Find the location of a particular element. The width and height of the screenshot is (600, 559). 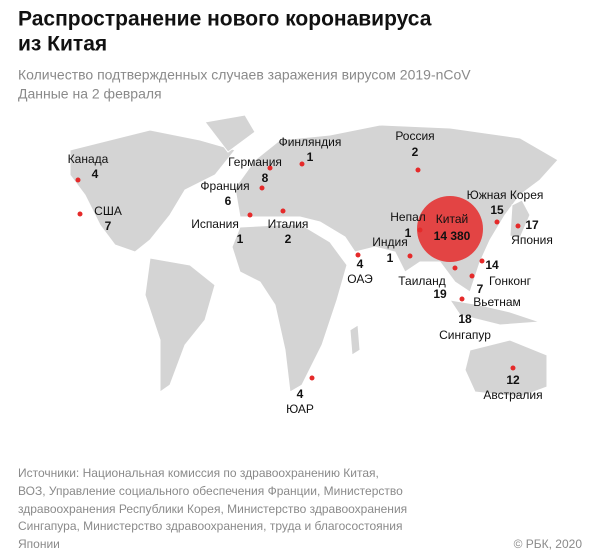

country-name: Китай is located at coordinates (452, 219).